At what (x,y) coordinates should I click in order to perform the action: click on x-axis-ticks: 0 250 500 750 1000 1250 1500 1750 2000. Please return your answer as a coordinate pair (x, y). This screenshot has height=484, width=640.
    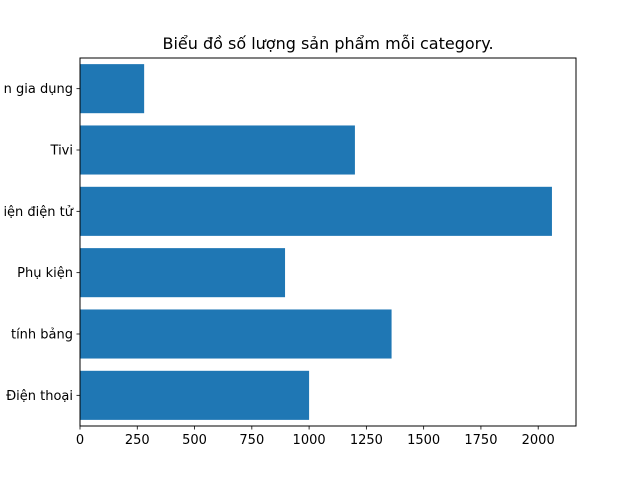
    Looking at the image, I should click on (315, 437).